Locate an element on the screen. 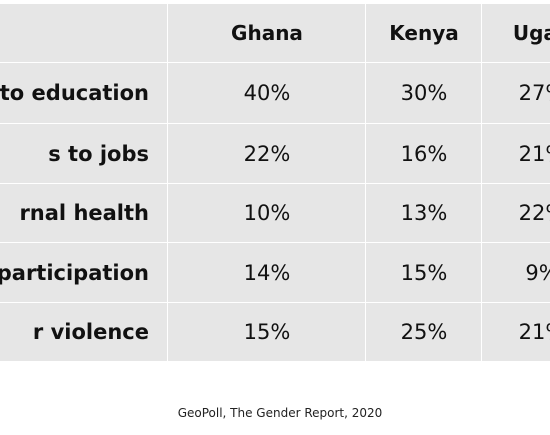 Image resolution: width=550 pixels, height=435 pixels. source-caption: GeoPoll, The Gender Report, 2020 is located at coordinates (280, 413).